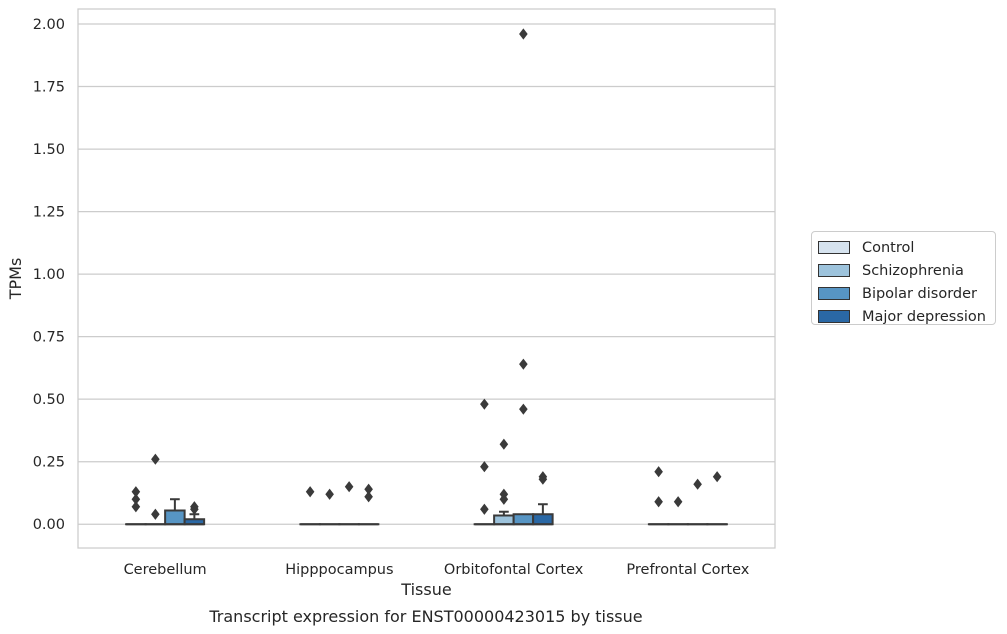  I want to click on y-tick-label: 1.25, so click(49, 213).